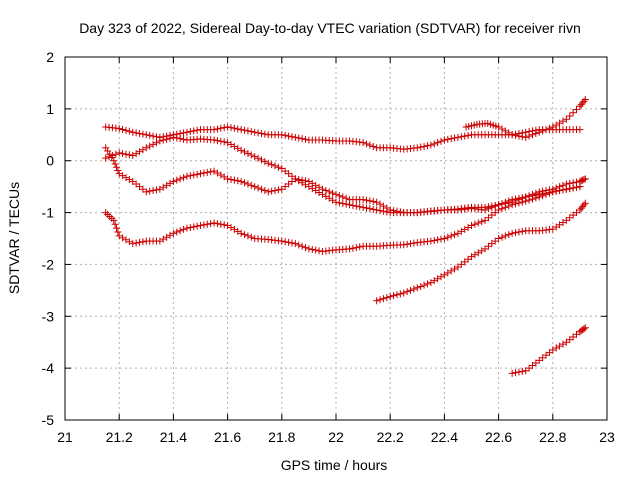  Describe the element at coordinates (498, 437) in the screenshot. I see `x-tick-label: 22.6` at that location.